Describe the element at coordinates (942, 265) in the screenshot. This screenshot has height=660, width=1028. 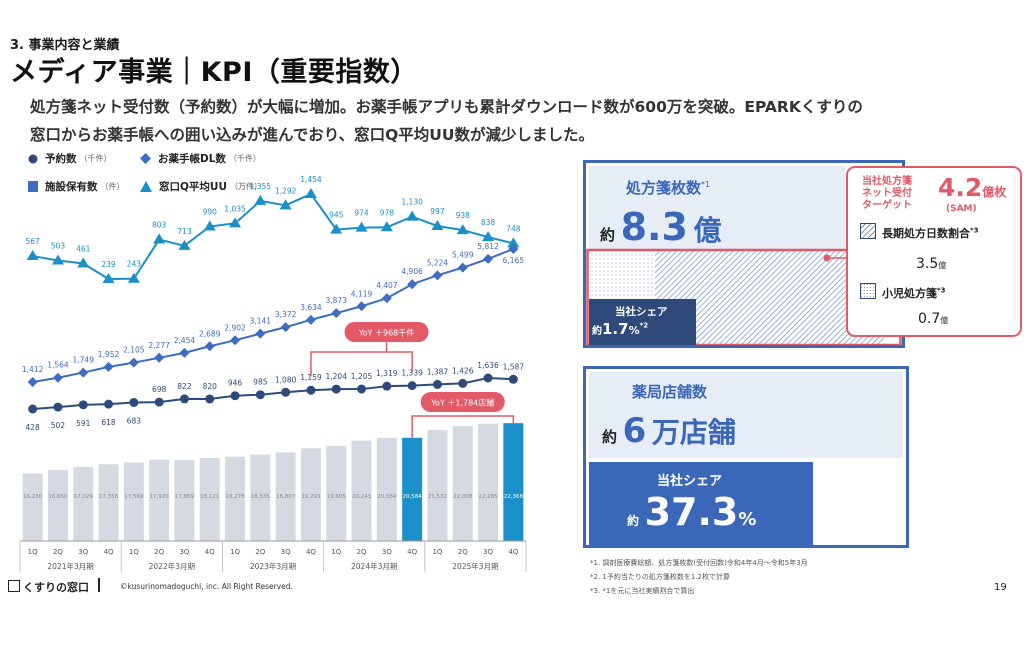
I see `long-term-value-unit: 億` at that location.